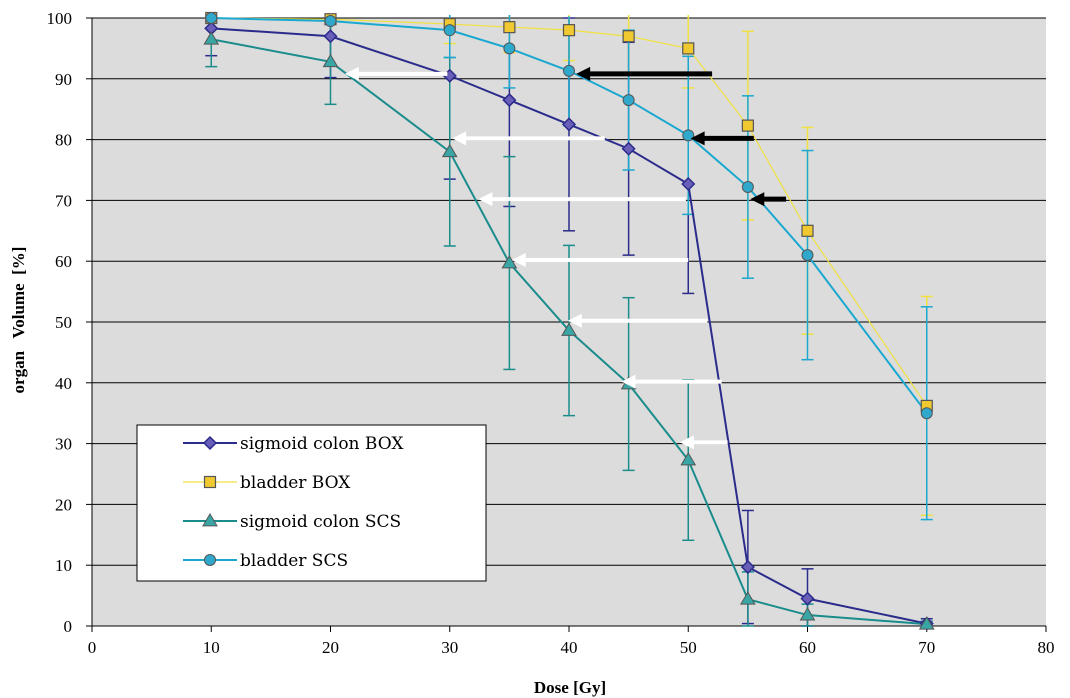 The width and height of the screenshot is (1070, 698). I want to click on x-tick-label: 50, so click(688, 647).